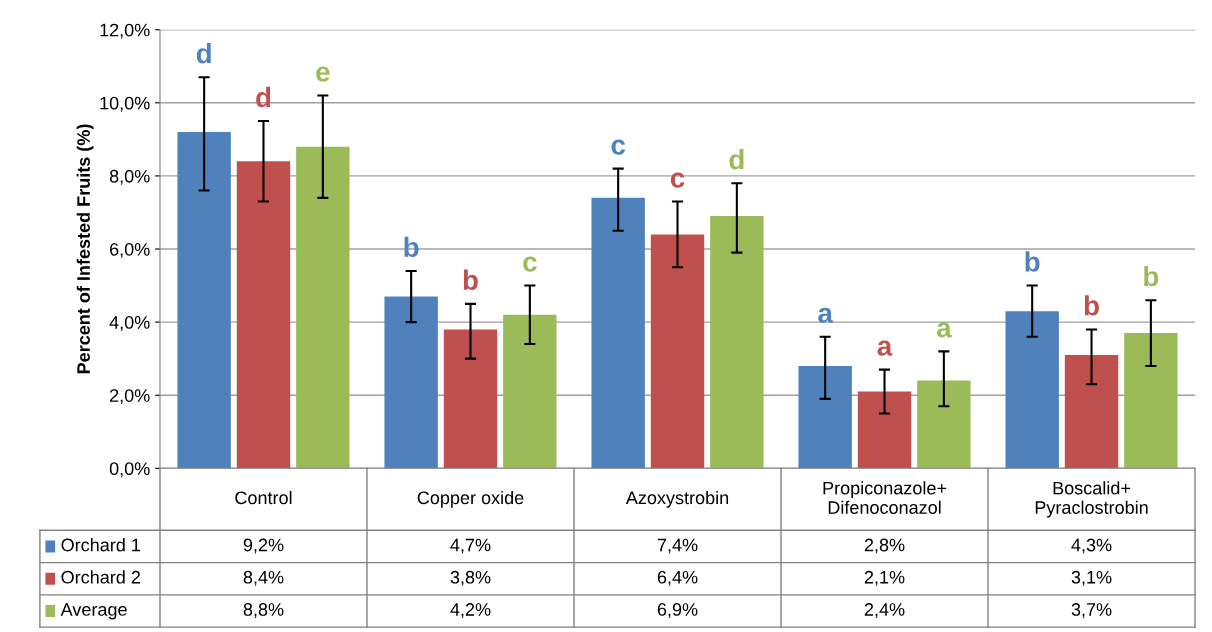  Describe the element at coordinates (263, 578) in the screenshot. I see `data-label: 8,4%` at that location.